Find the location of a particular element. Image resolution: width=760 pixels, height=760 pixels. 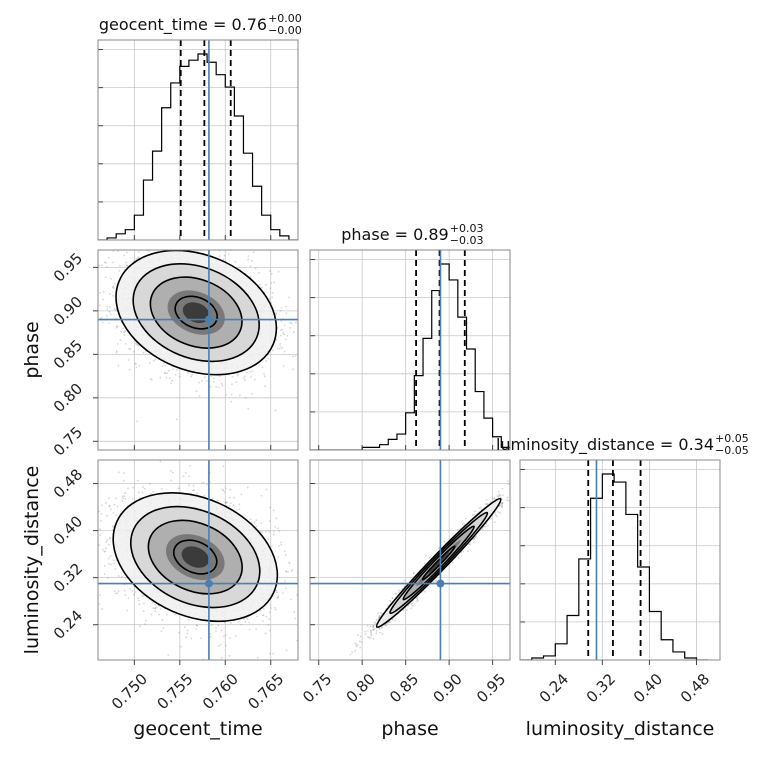

hist-panel-luminosity_distance-frame is located at coordinates (620, 560).